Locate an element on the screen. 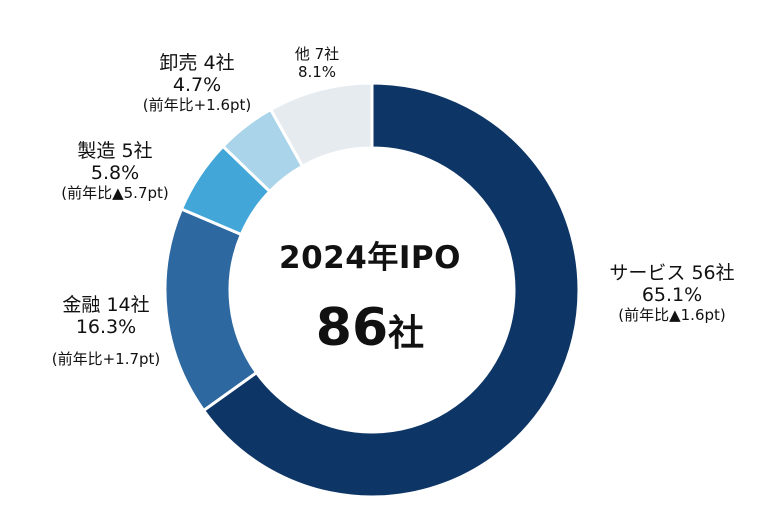 Image resolution: width=772 pixels, height=516 pixels. label-wholesale-change: (前年比+1.6pt) is located at coordinates (197, 104).